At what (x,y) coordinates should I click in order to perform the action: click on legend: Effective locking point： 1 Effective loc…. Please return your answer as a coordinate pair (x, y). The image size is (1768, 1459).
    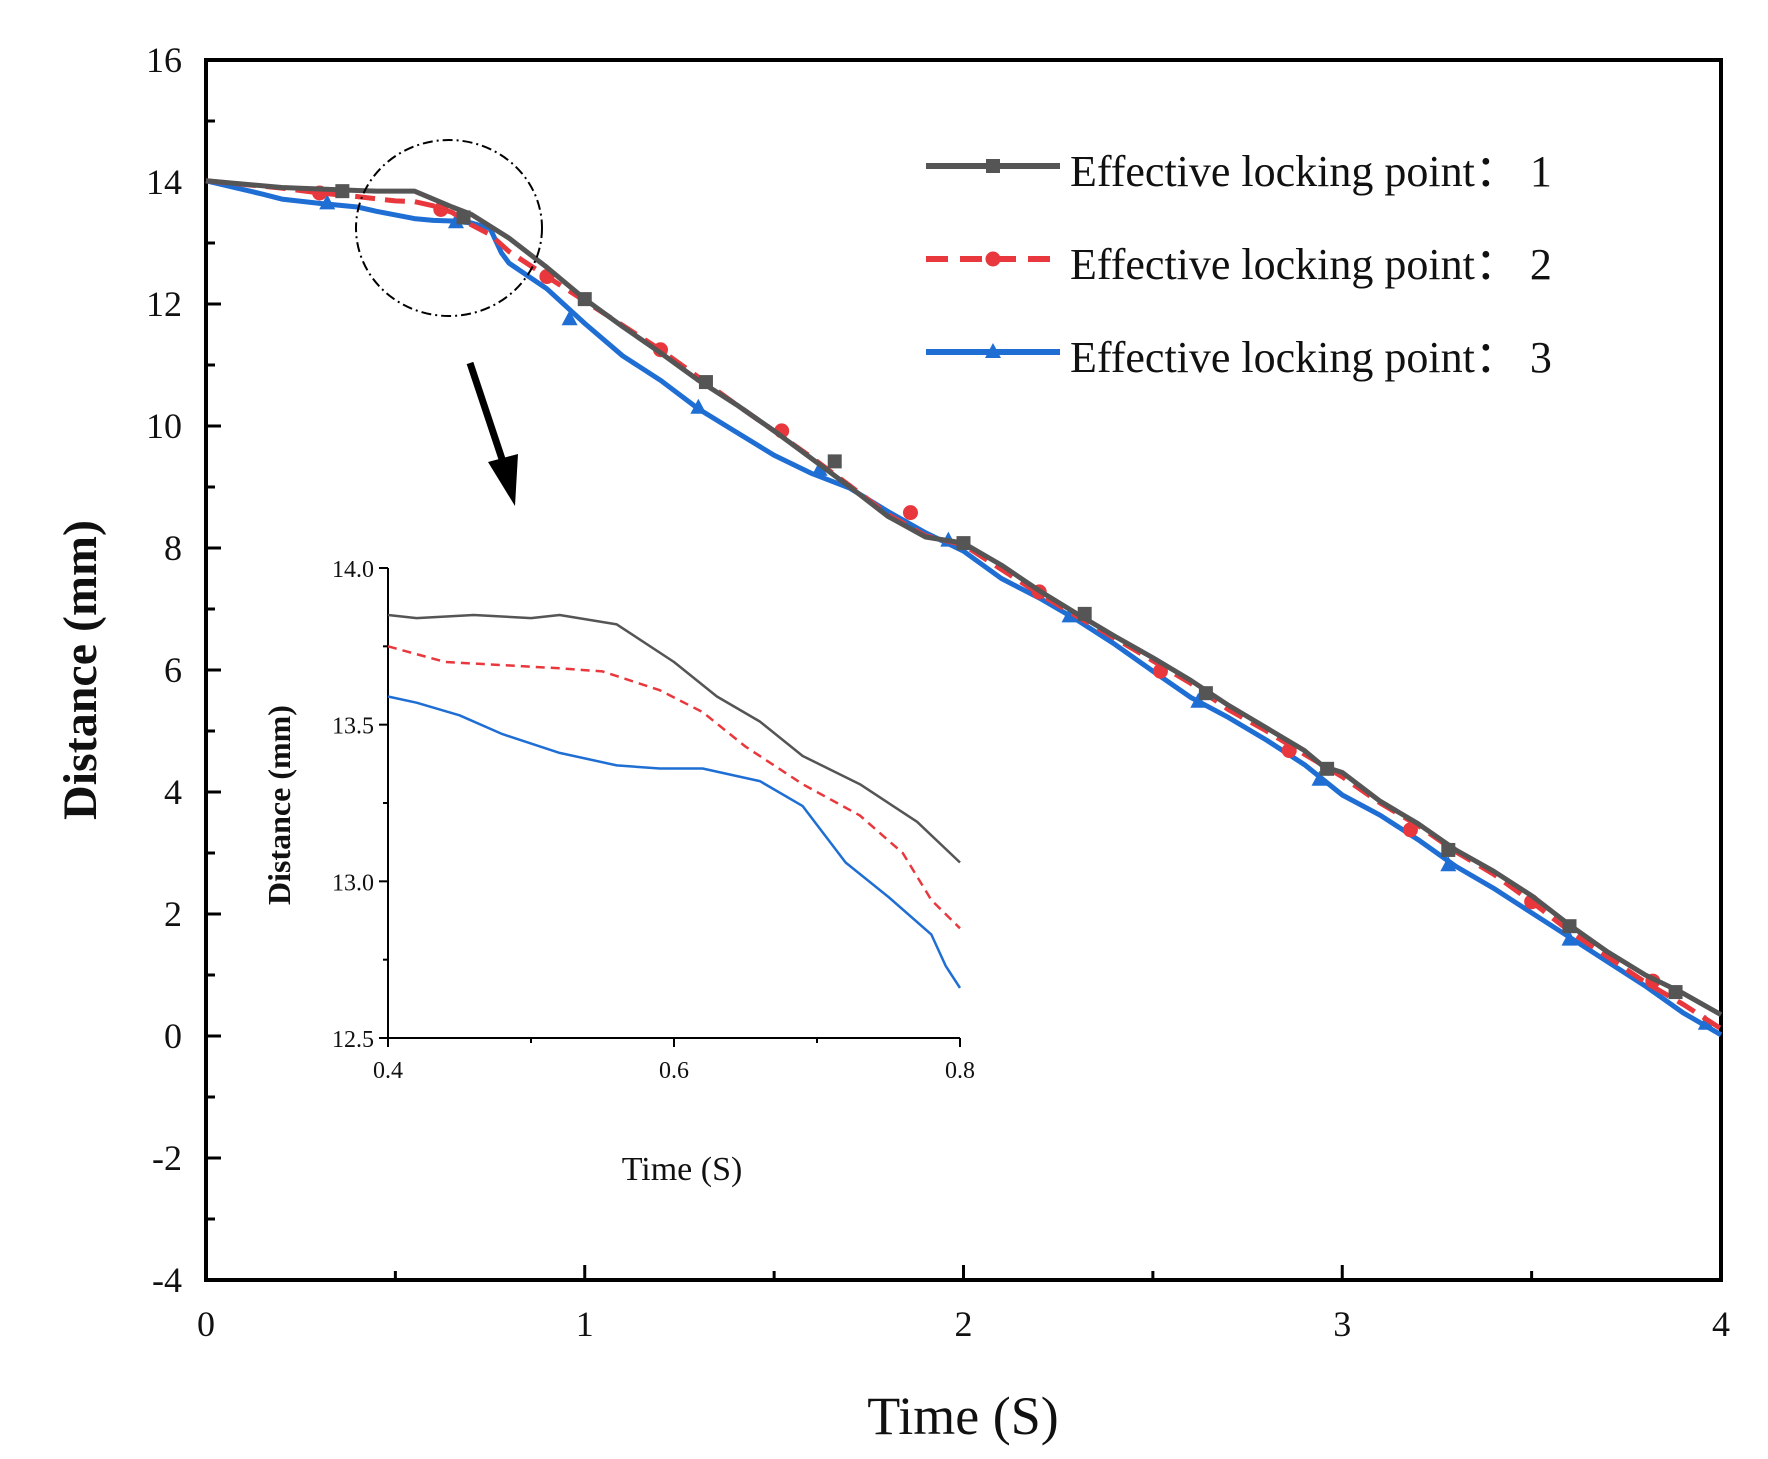
    Looking at the image, I should click on (1239, 264).